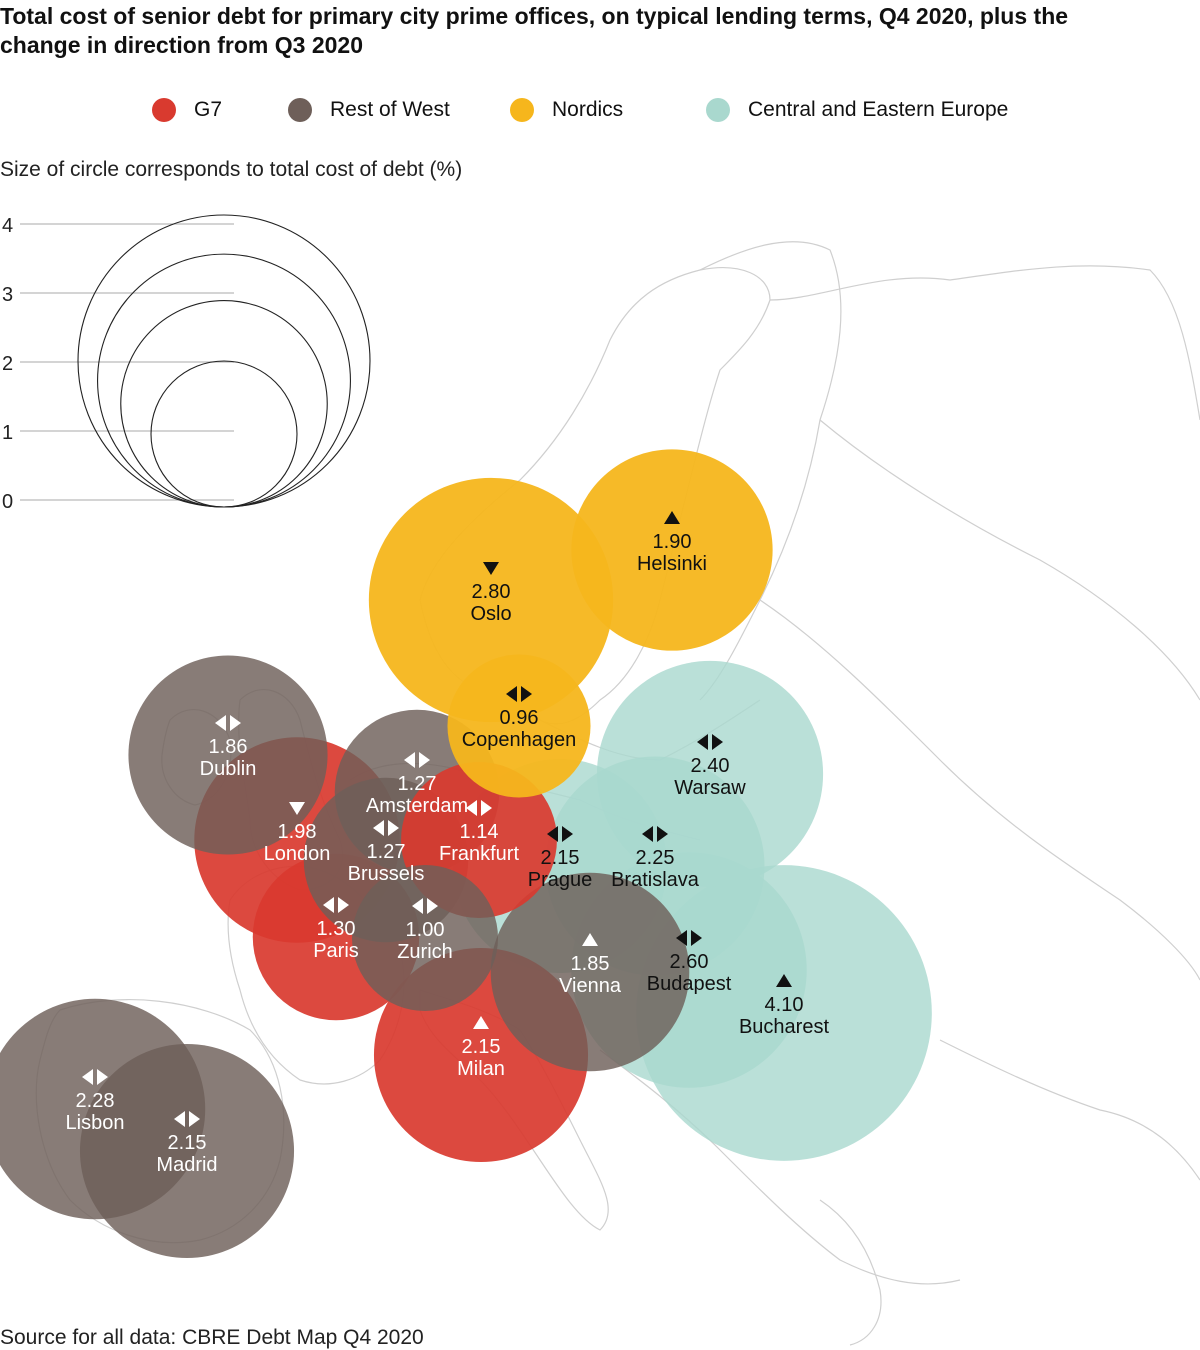 This screenshot has height=1350, width=1200. I want to click on bubble-value-frankfurt: 1.14, so click(479, 832).